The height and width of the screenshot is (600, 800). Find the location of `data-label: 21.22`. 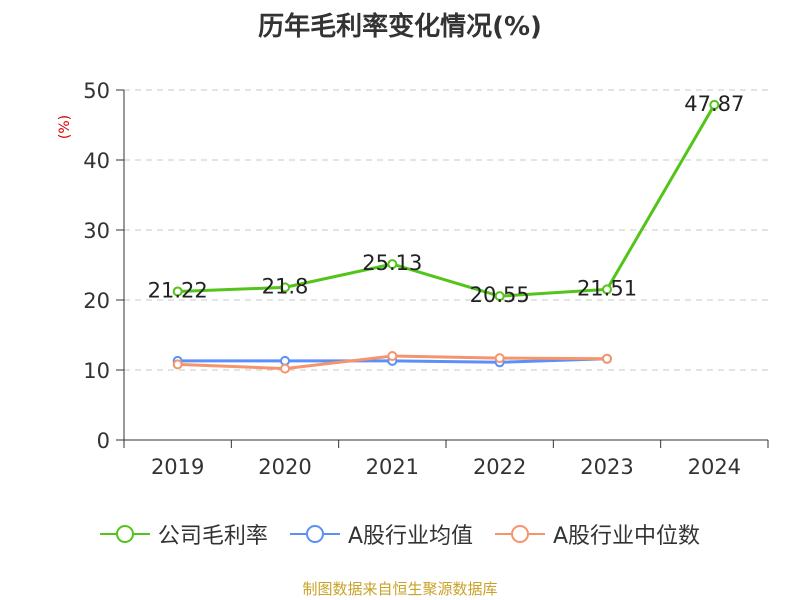

data-label: 21.22 is located at coordinates (178, 290).